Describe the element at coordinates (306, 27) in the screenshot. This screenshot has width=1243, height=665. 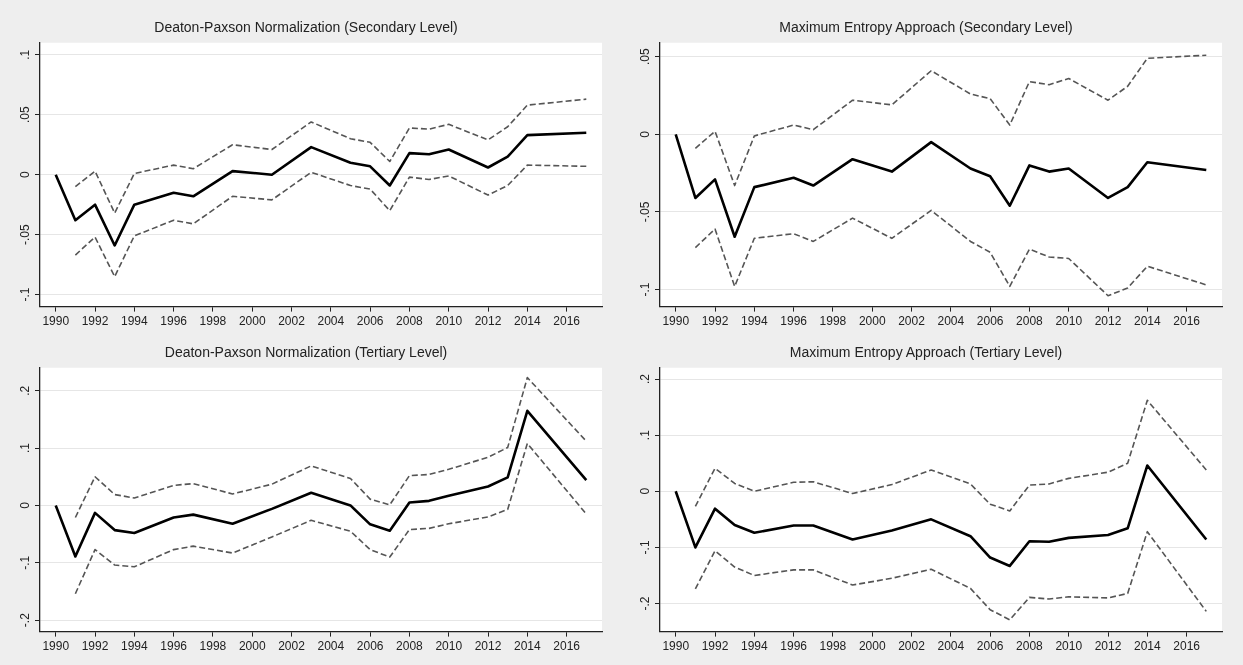
I see `chart-title: Deaton-Paxson Normalization (Secondary Level)` at that location.